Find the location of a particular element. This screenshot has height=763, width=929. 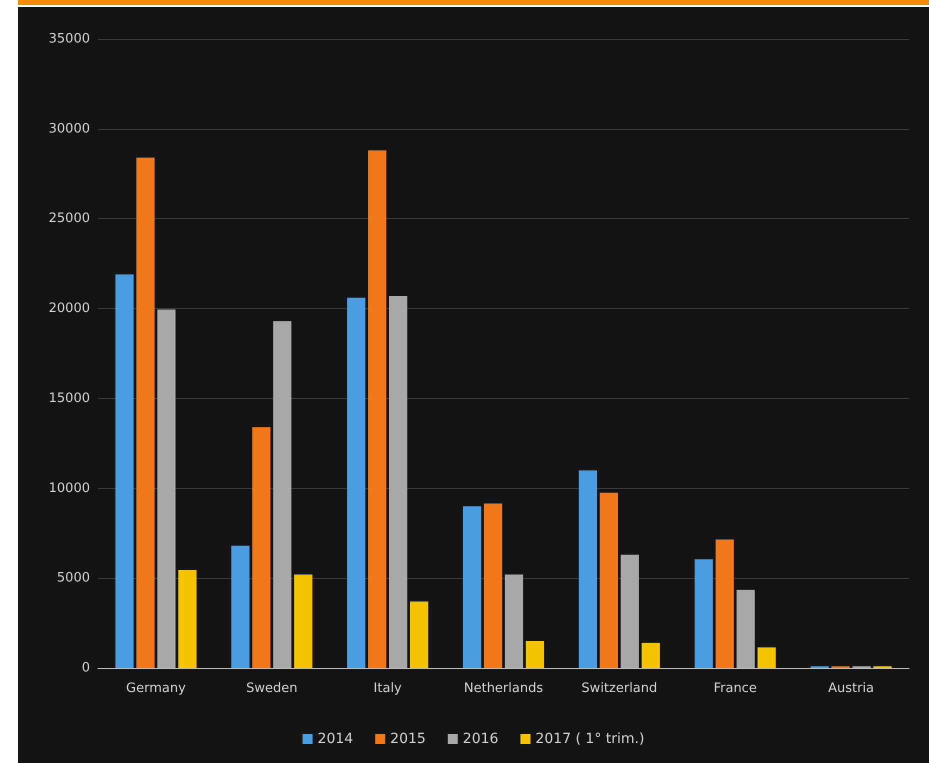

legend-label: 2017 ( 1° trim.) is located at coordinates (589, 739).